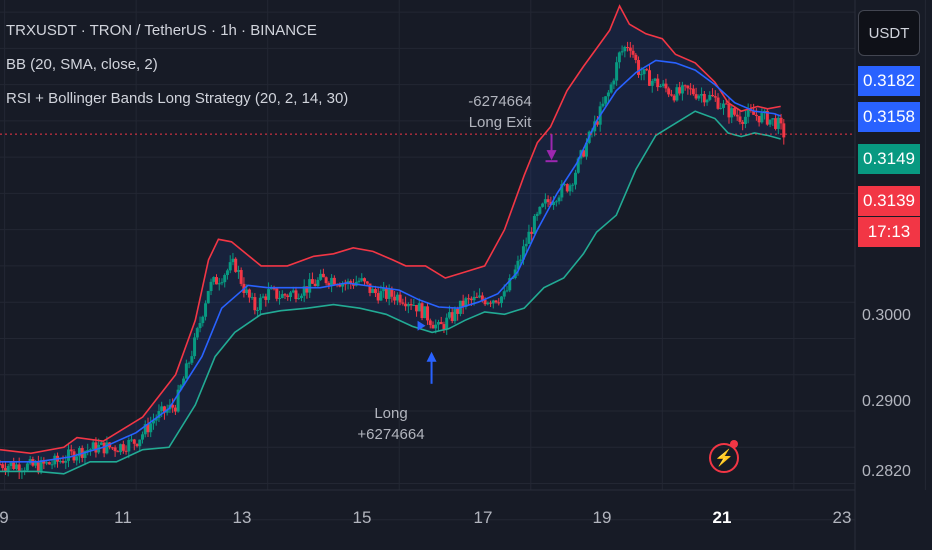  Describe the element at coordinates (421, 325) in the screenshot. I see `long-entry-marker` at that location.